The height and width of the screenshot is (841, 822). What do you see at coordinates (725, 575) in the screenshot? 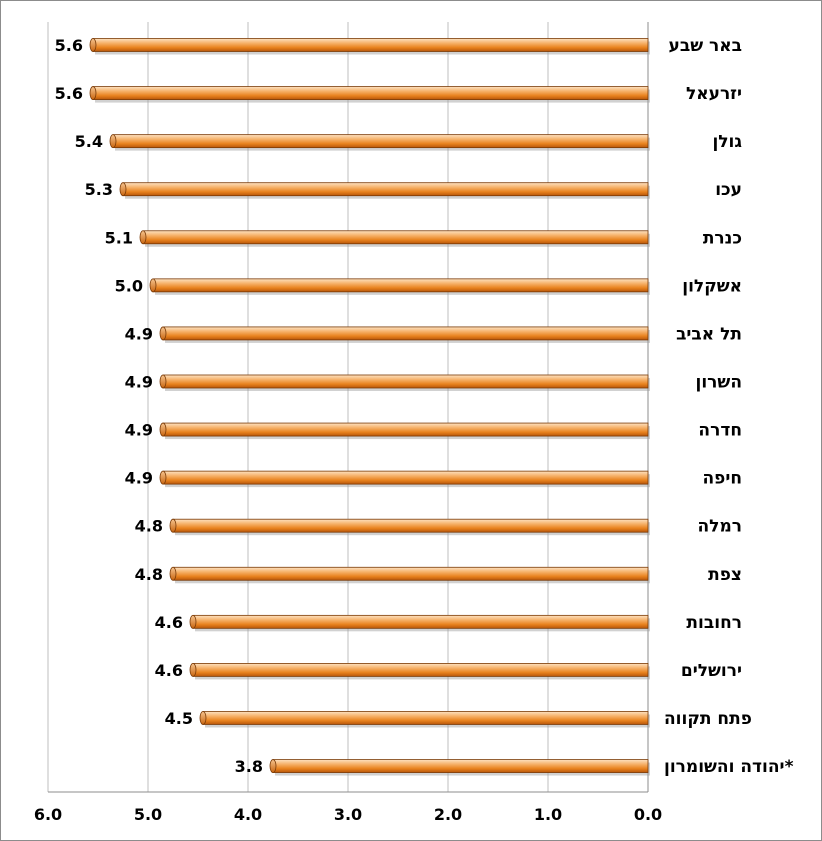
I see `category-label: צפת` at bounding box center [725, 575].